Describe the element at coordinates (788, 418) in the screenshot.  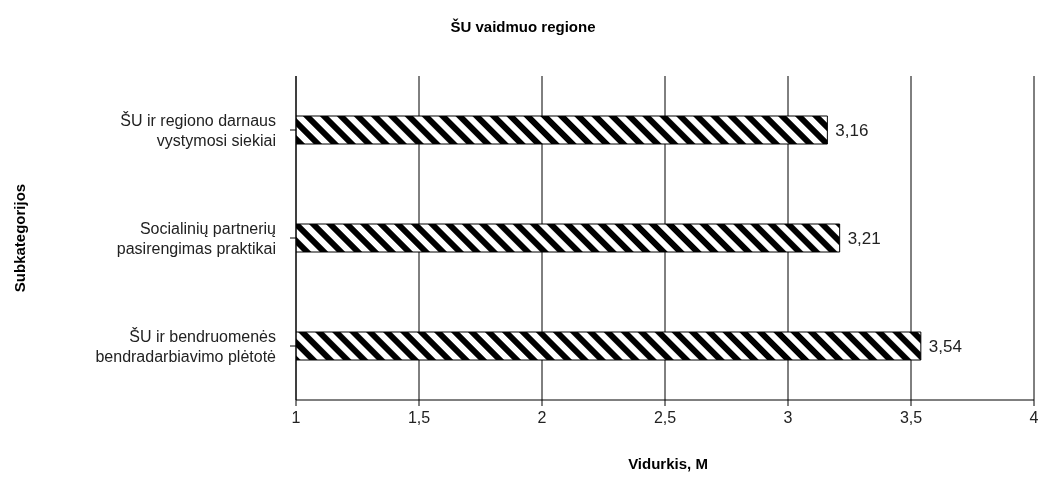
I see `x-tick-label: 3` at that location.